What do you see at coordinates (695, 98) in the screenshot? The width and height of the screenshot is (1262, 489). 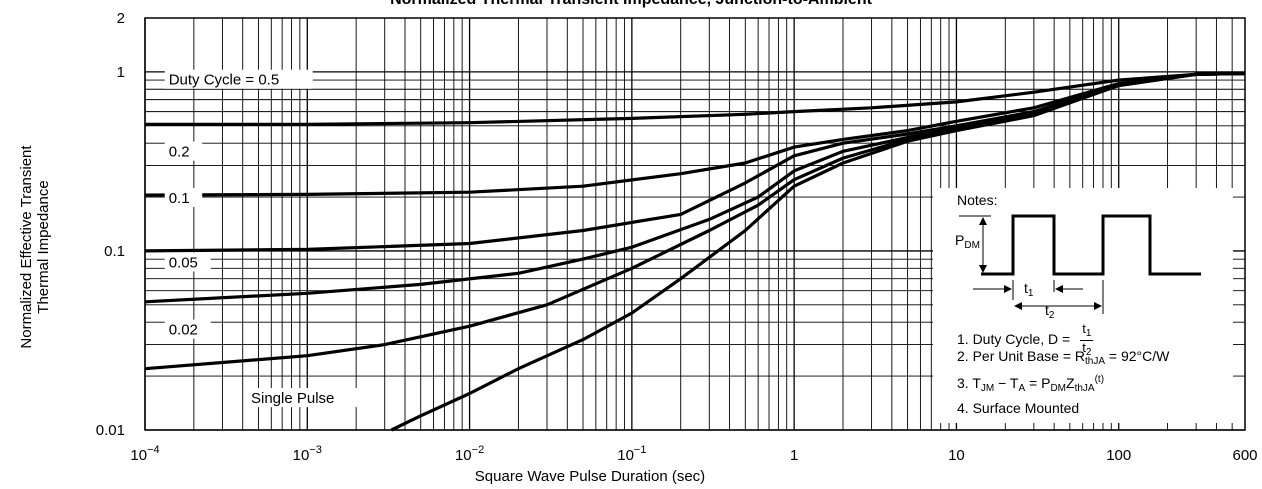 I see `series-line` at bounding box center [695, 98].